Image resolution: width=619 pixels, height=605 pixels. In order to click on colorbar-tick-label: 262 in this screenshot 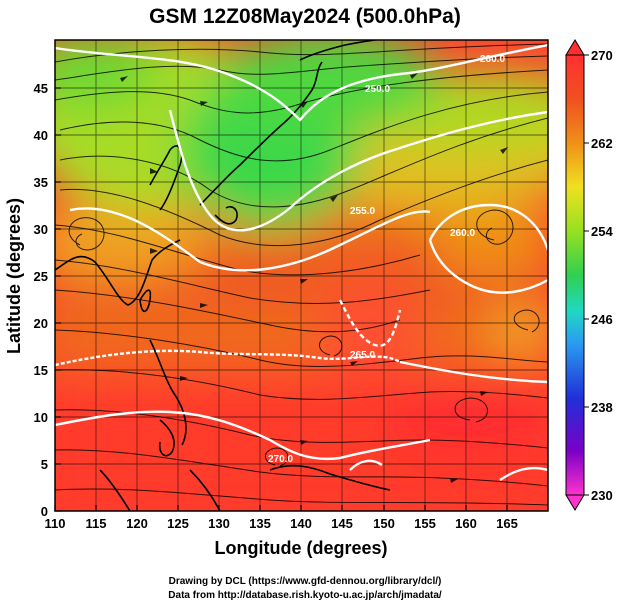, I will do `click(602, 143)`.